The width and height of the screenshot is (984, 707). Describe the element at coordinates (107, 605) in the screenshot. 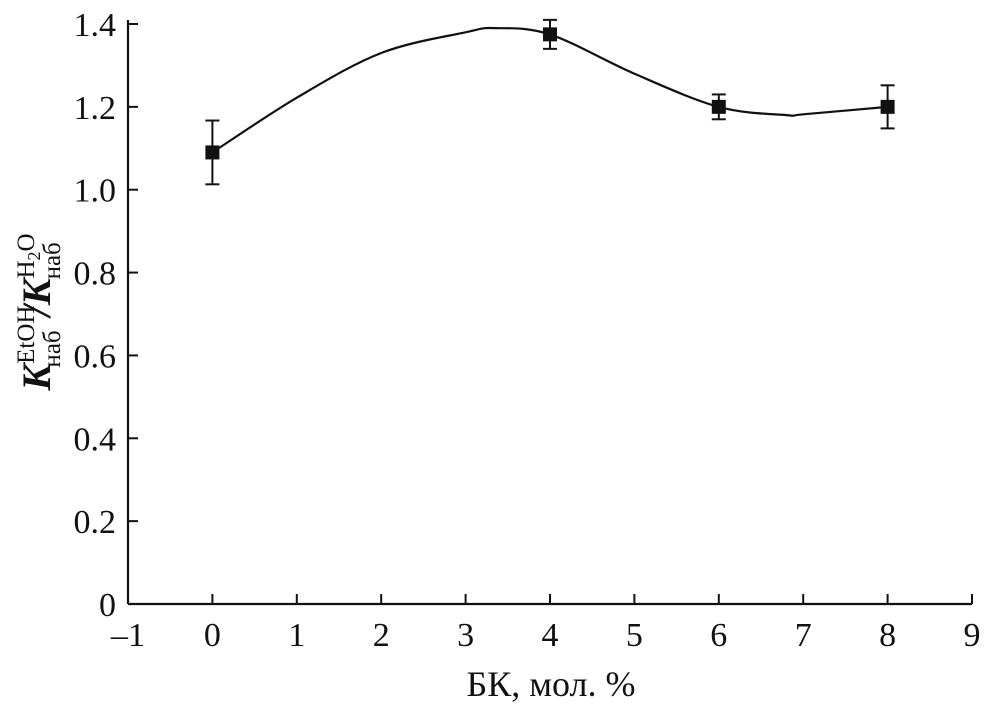

I see `y-tick-label: 0` at that location.